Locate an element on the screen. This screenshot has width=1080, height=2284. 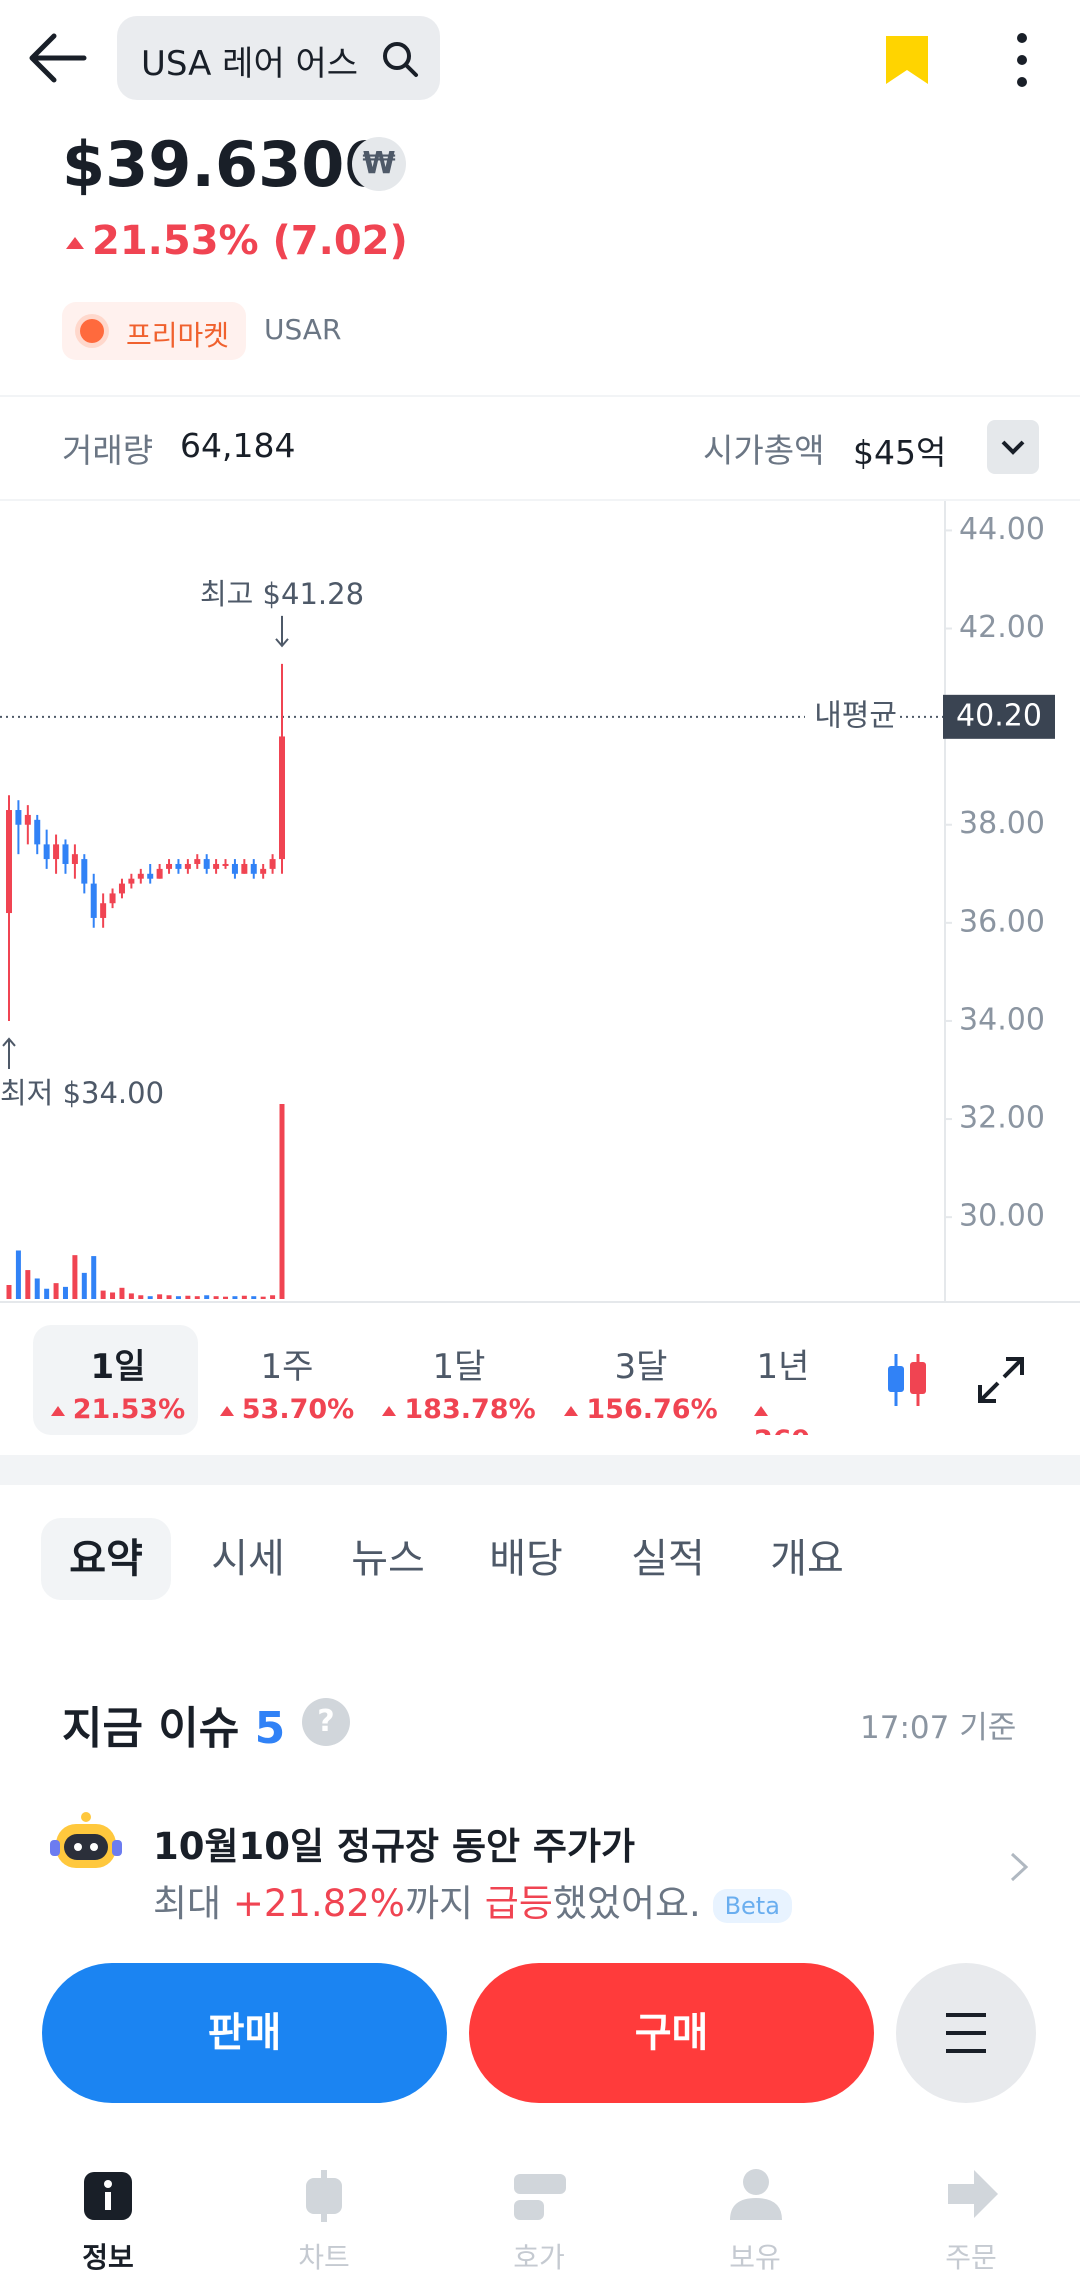
y-tick-label: 30.00 is located at coordinates (1002, 1216).